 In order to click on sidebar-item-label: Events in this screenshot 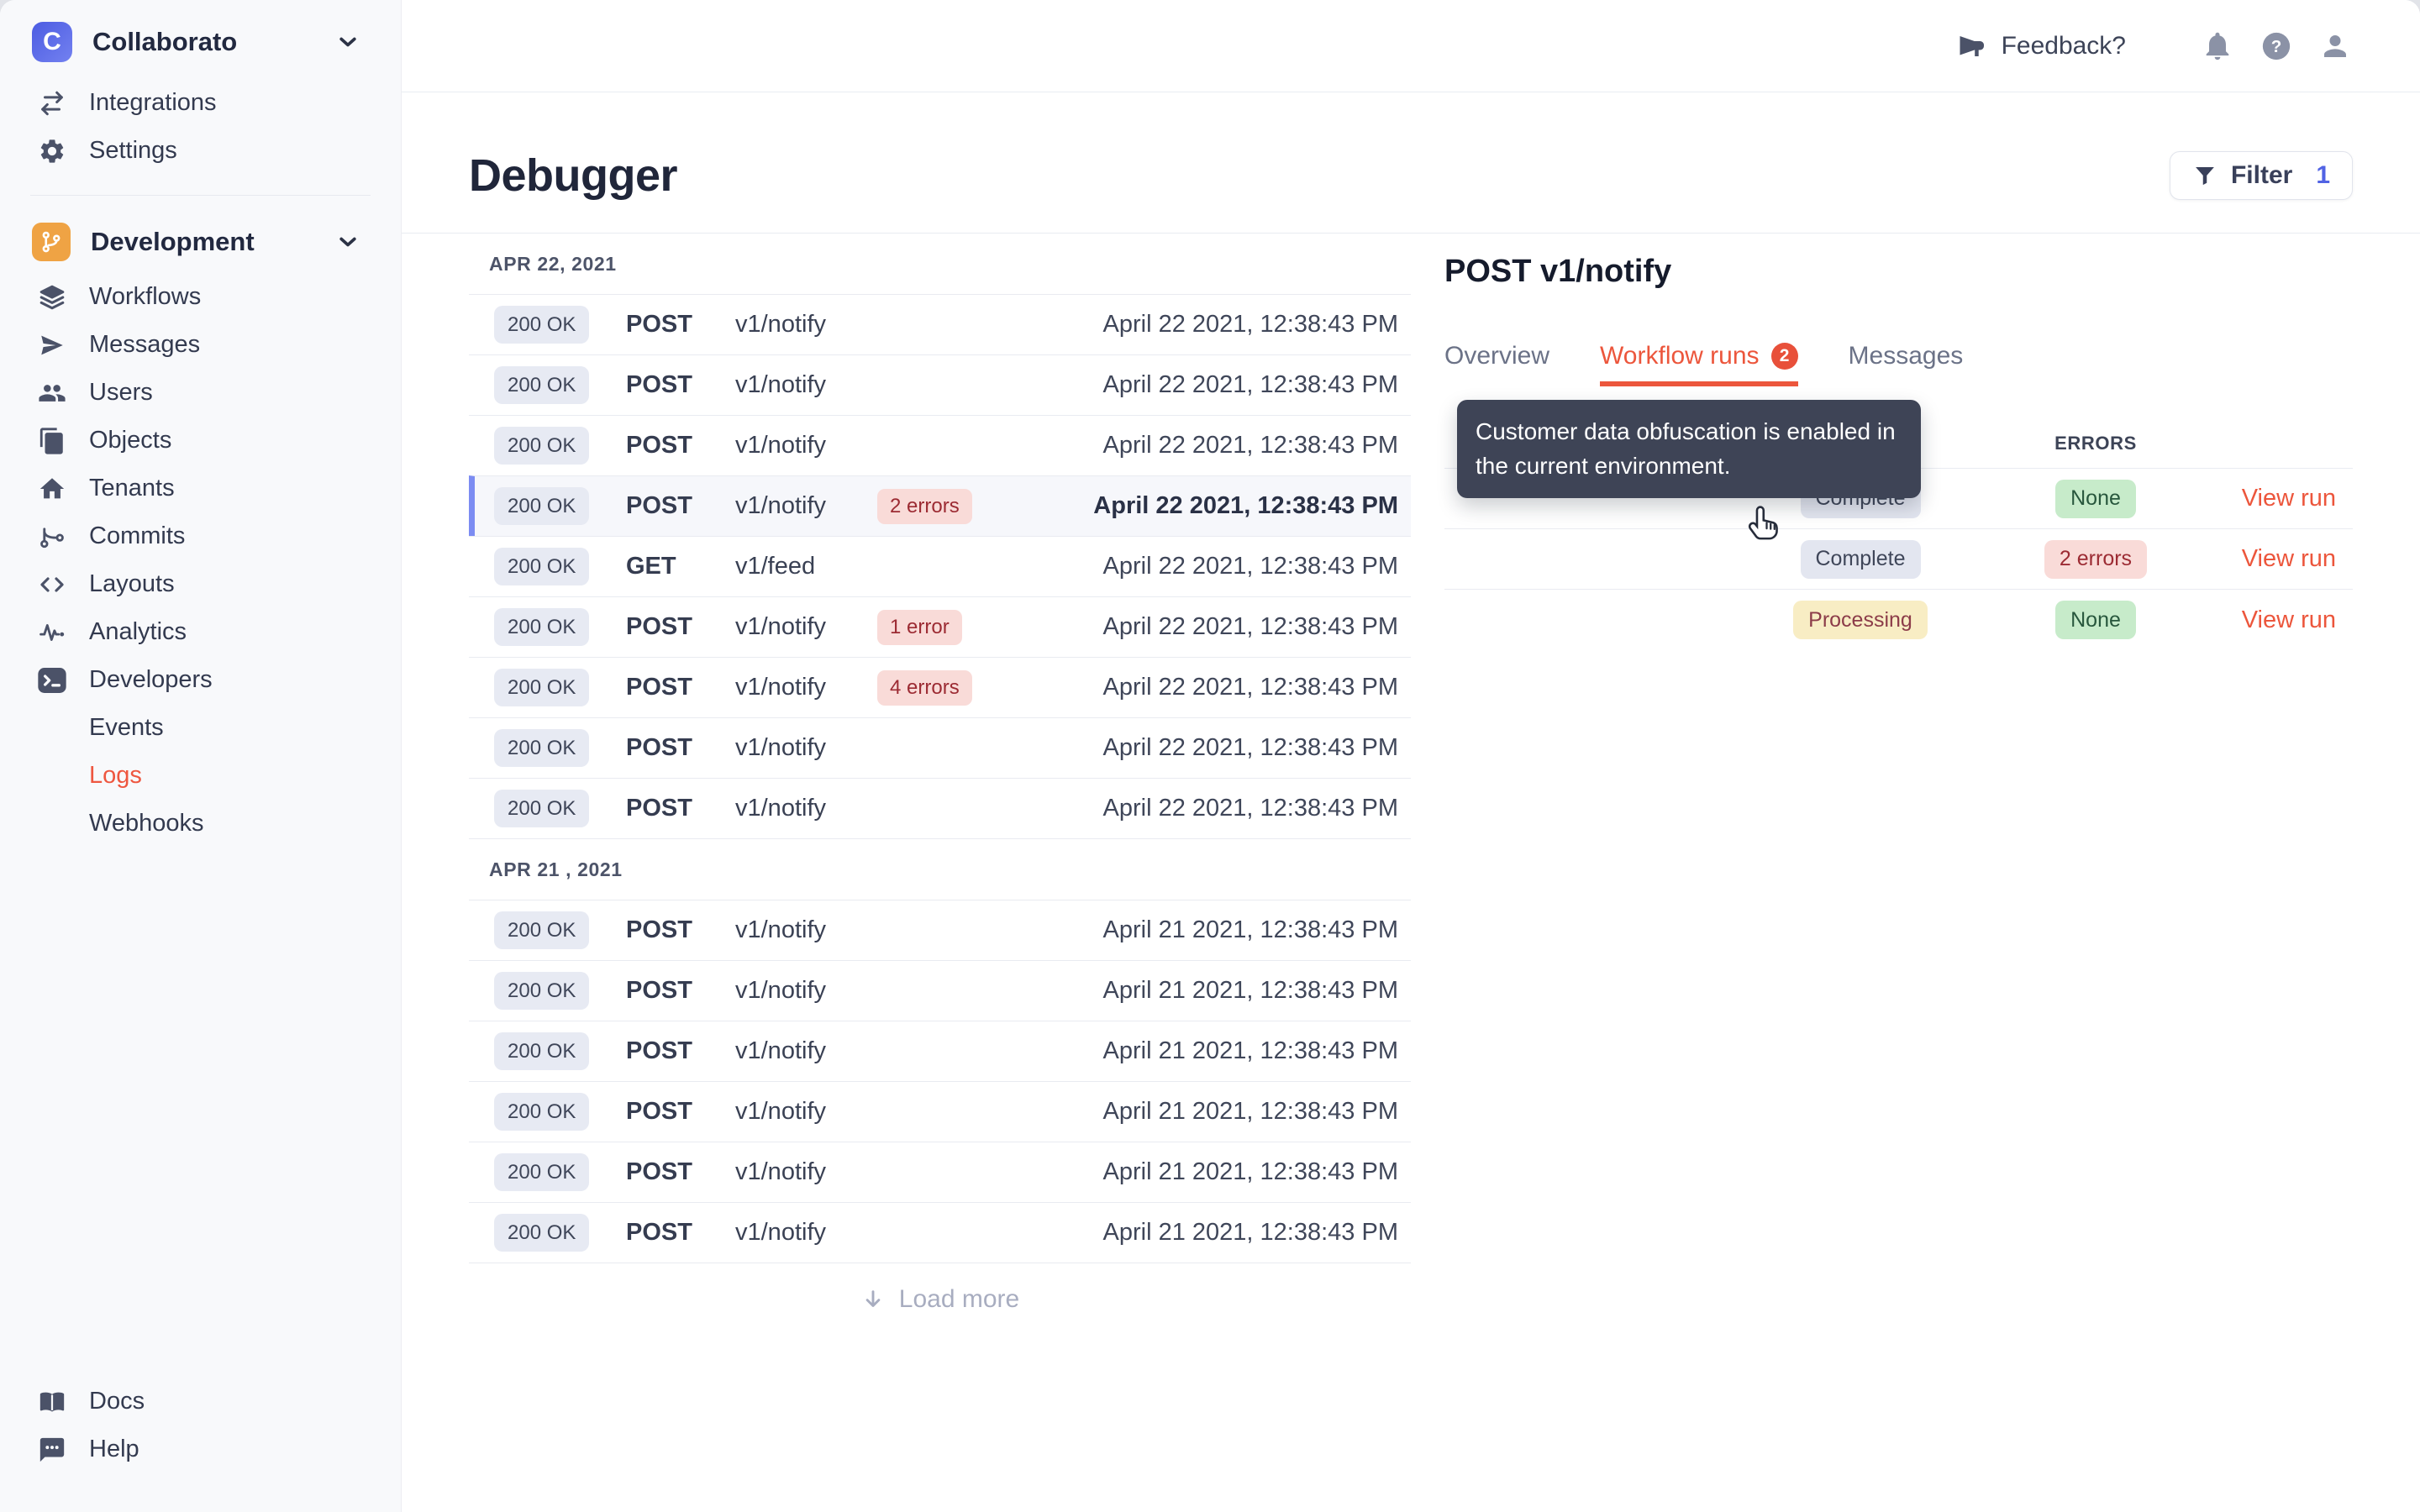, I will do `click(127, 727)`.